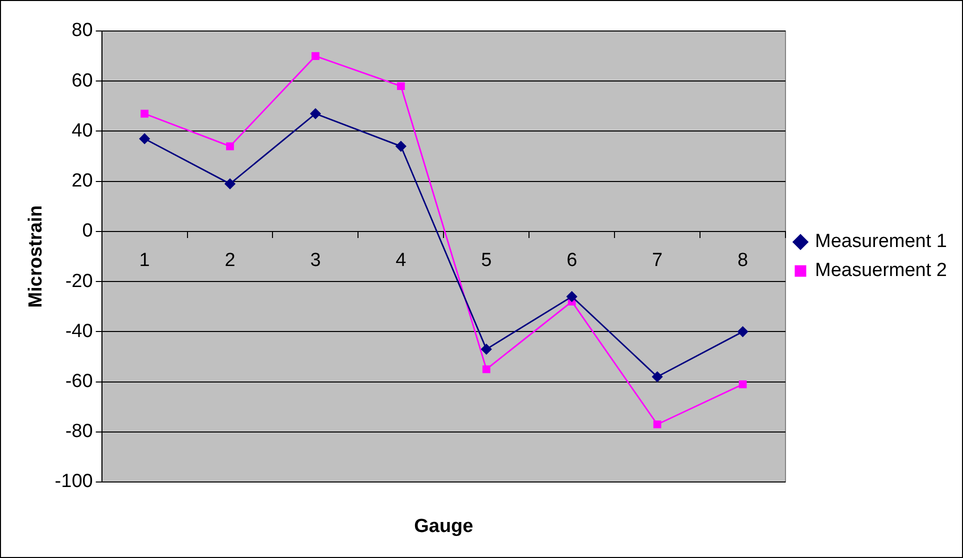 This screenshot has width=963, height=558. I want to click on y-tick-label: 60, so click(82, 81).